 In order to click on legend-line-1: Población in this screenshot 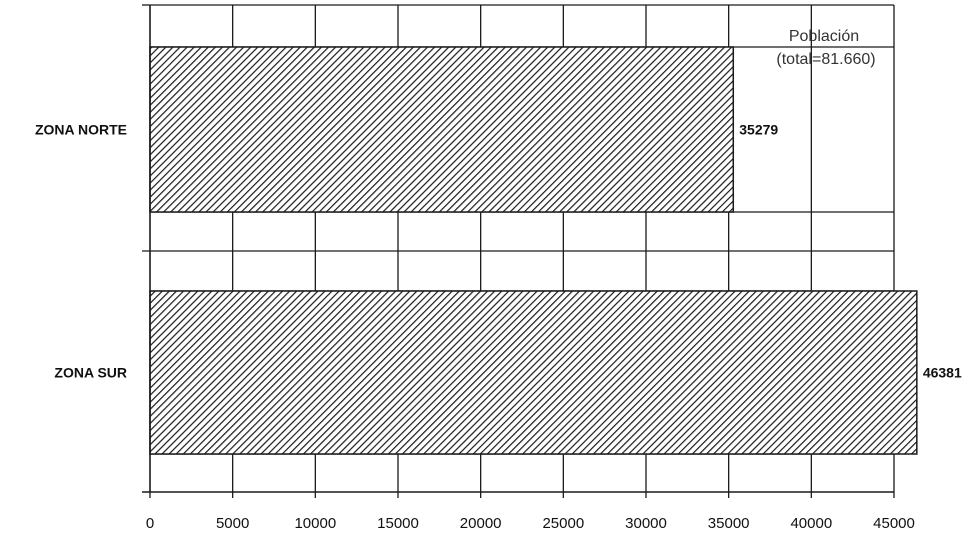, I will do `click(824, 36)`.